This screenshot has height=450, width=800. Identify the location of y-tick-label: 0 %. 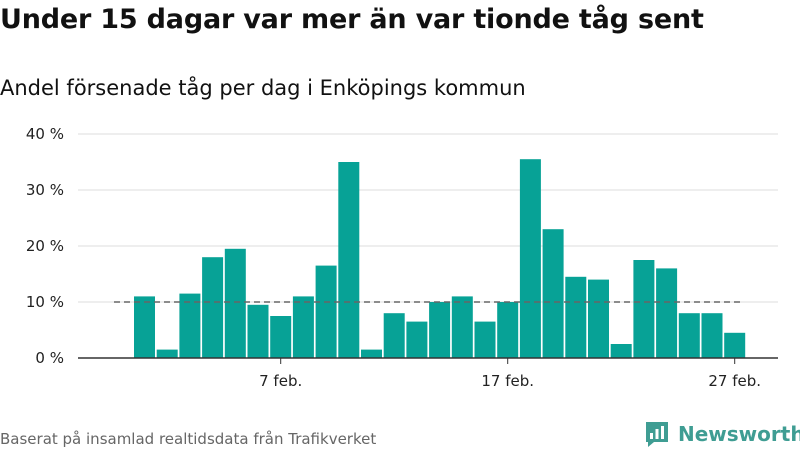
(49, 358).